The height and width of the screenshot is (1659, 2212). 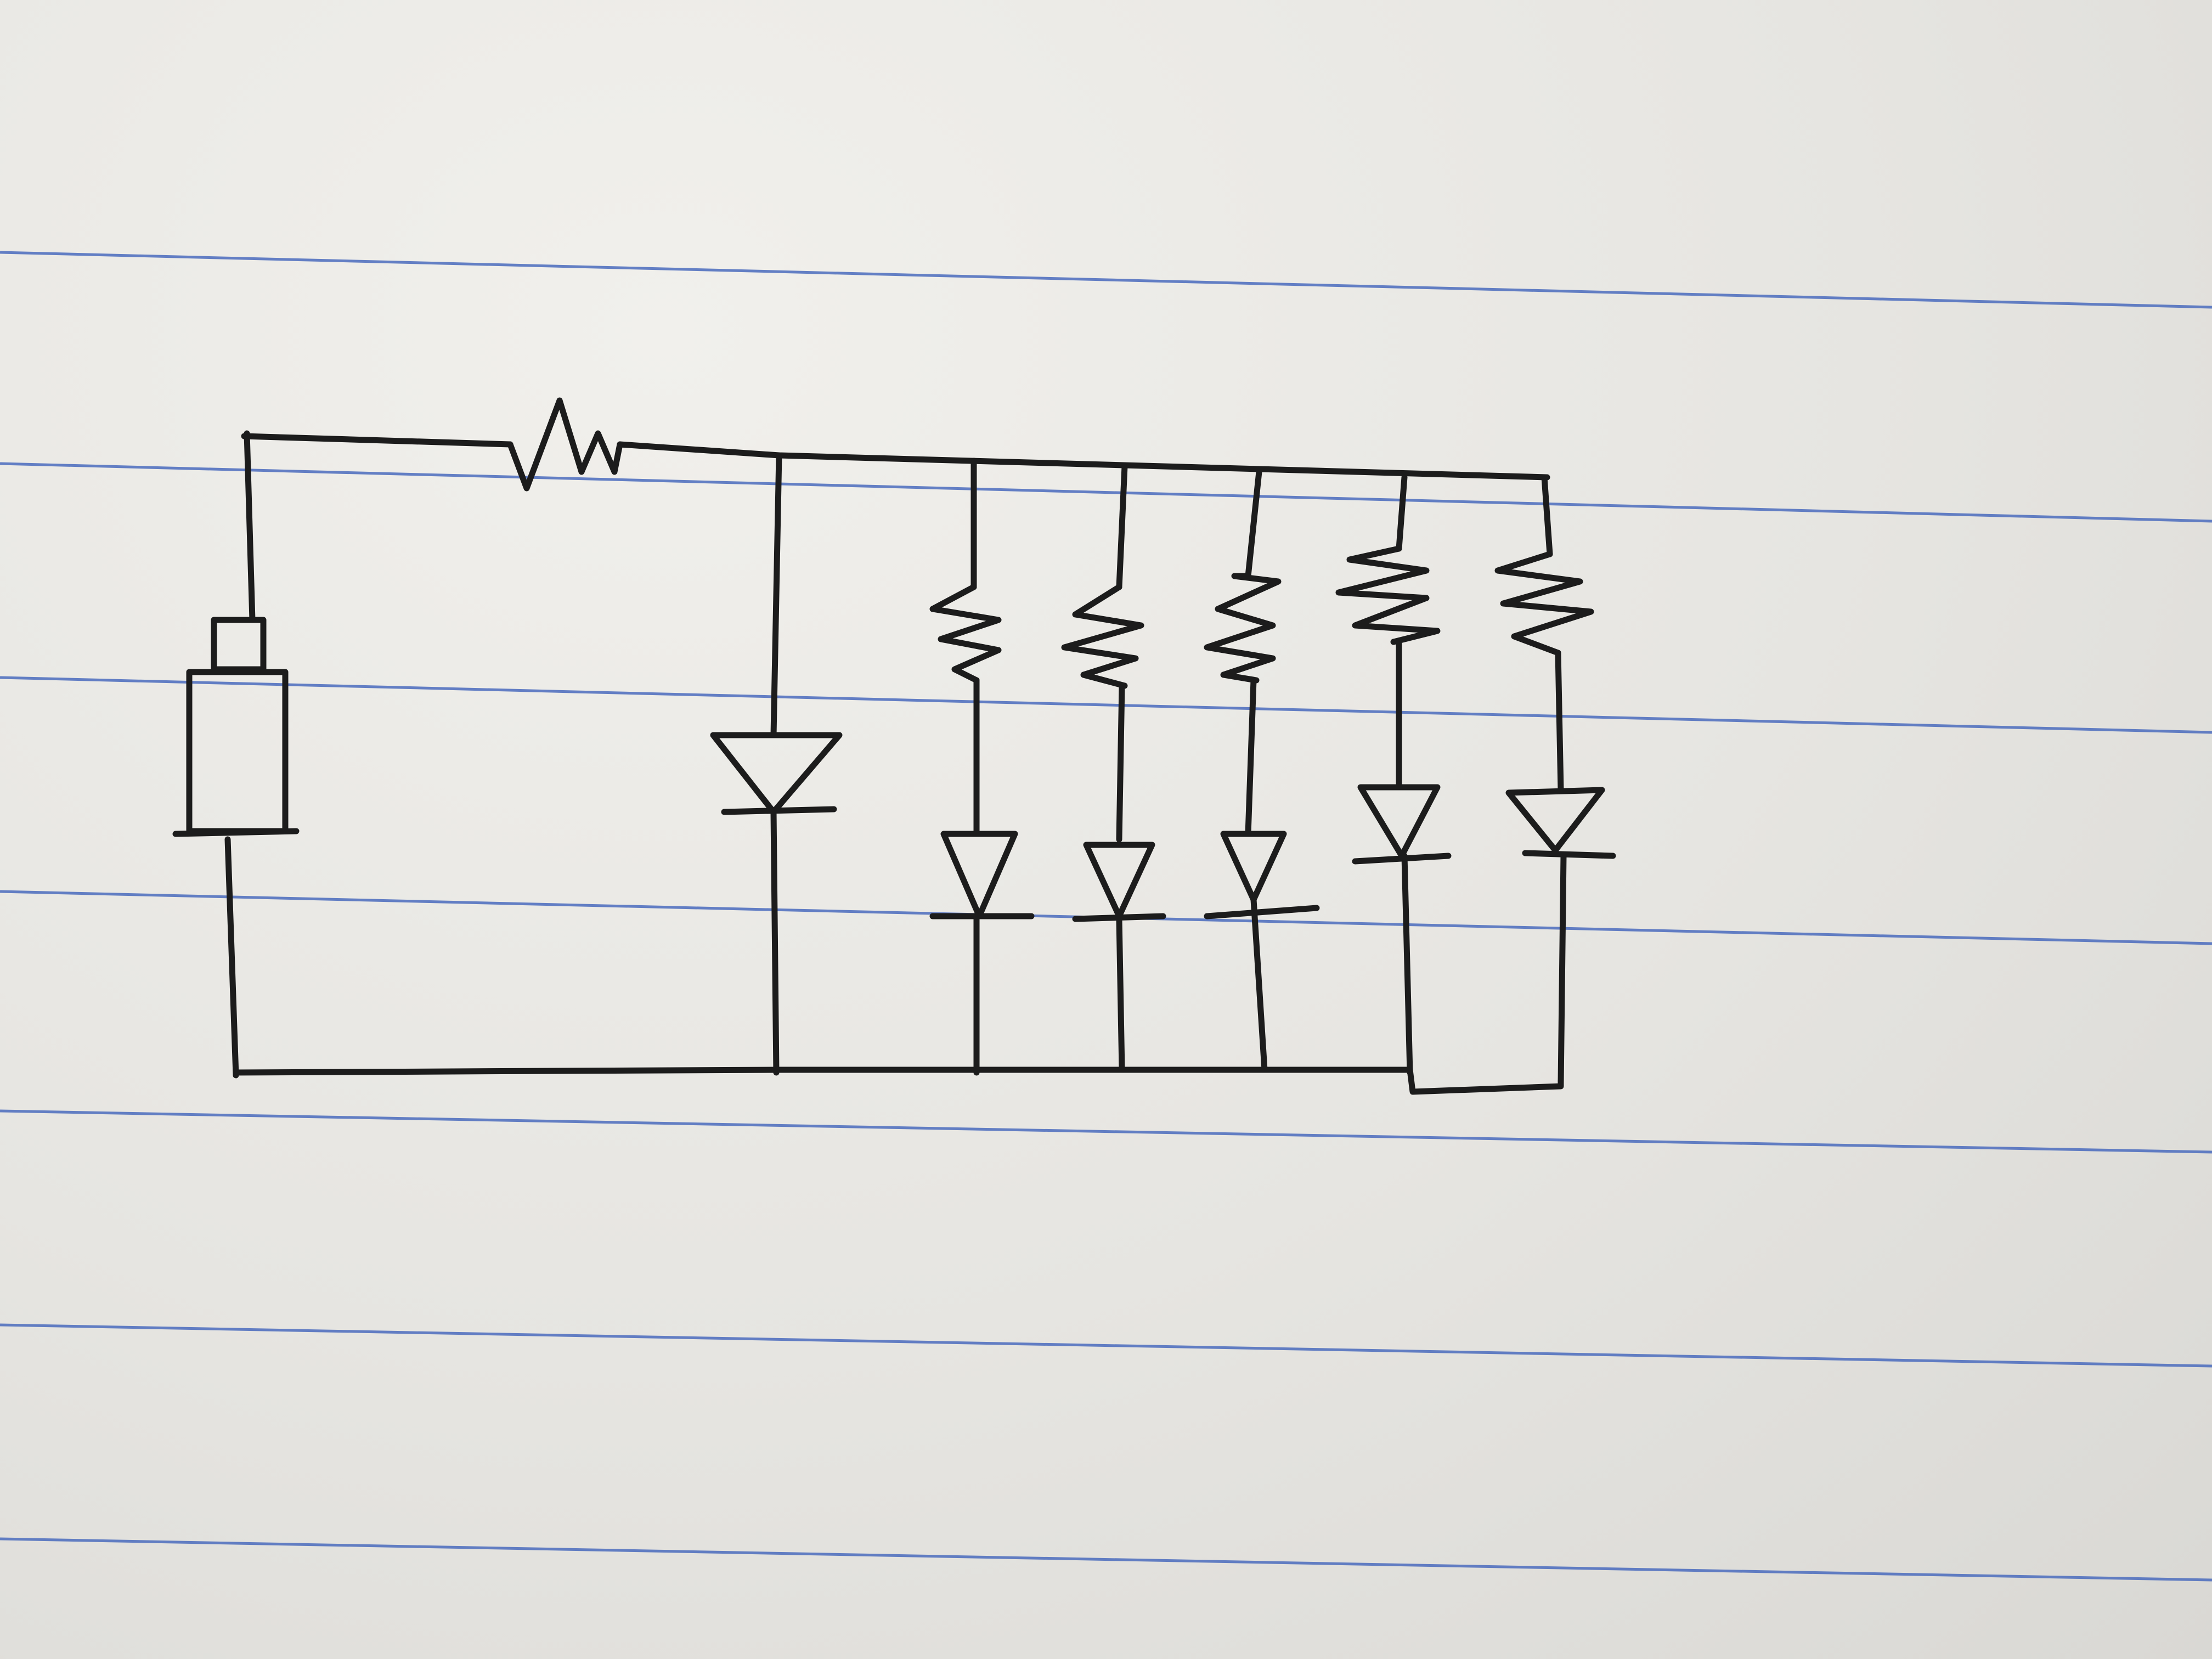 What do you see at coordinates (236, 833) in the screenshot?
I see `battery-base-line` at bounding box center [236, 833].